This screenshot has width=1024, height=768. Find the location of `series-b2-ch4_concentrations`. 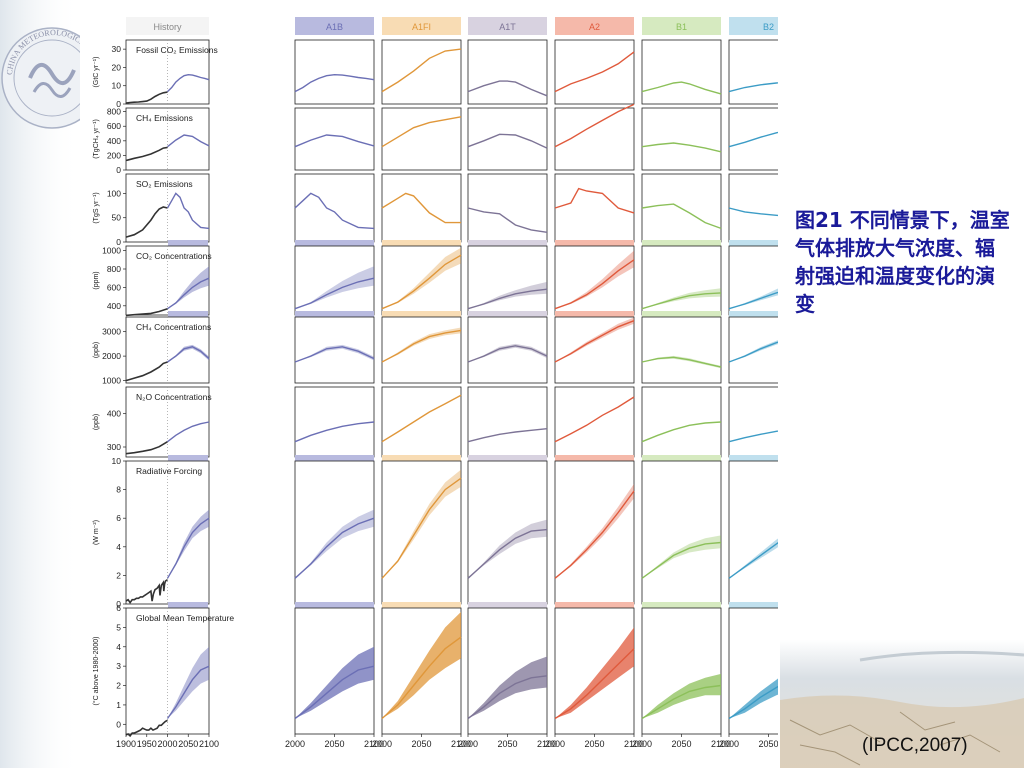

series-b2-ch4_concentrations is located at coordinates (753, 352).